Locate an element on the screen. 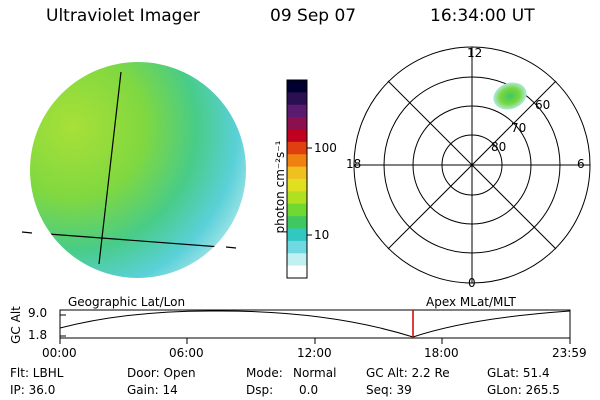 The height and width of the screenshot is (400, 600). mlt-label-0: 0 is located at coordinates (472, 283).